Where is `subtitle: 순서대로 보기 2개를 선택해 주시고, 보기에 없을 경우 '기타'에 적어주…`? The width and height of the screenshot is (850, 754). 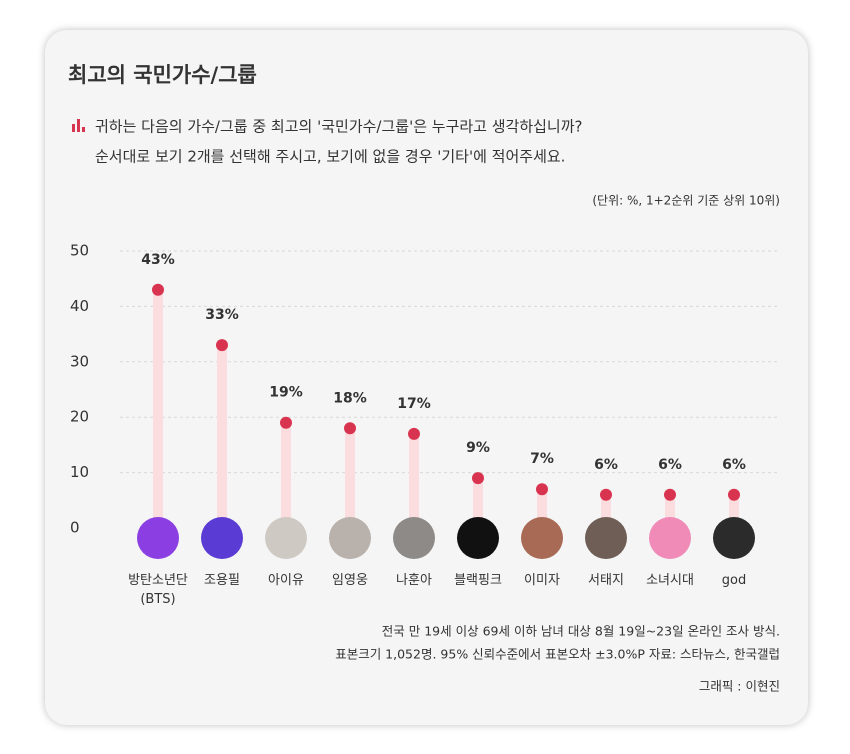 subtitle: 순서대로 보기 2개를 선택해 주시고, 보기에 없을 경우 '기타'에 적어주… is located at coordinates (330, 157).